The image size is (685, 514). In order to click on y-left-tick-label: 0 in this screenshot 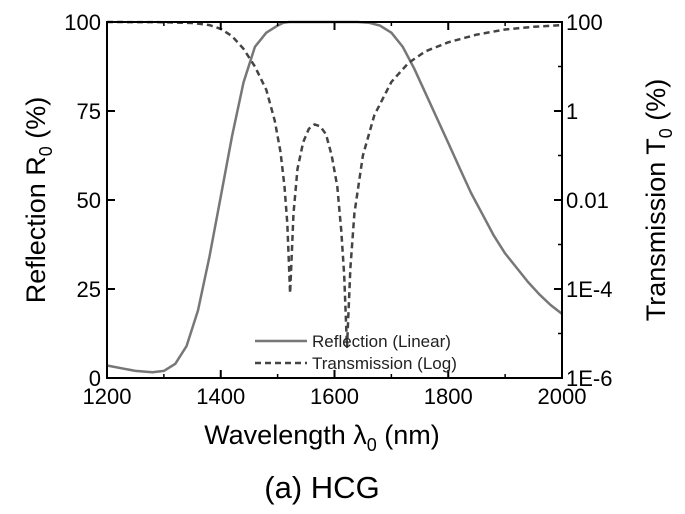, I will do `click(95, 378)`.